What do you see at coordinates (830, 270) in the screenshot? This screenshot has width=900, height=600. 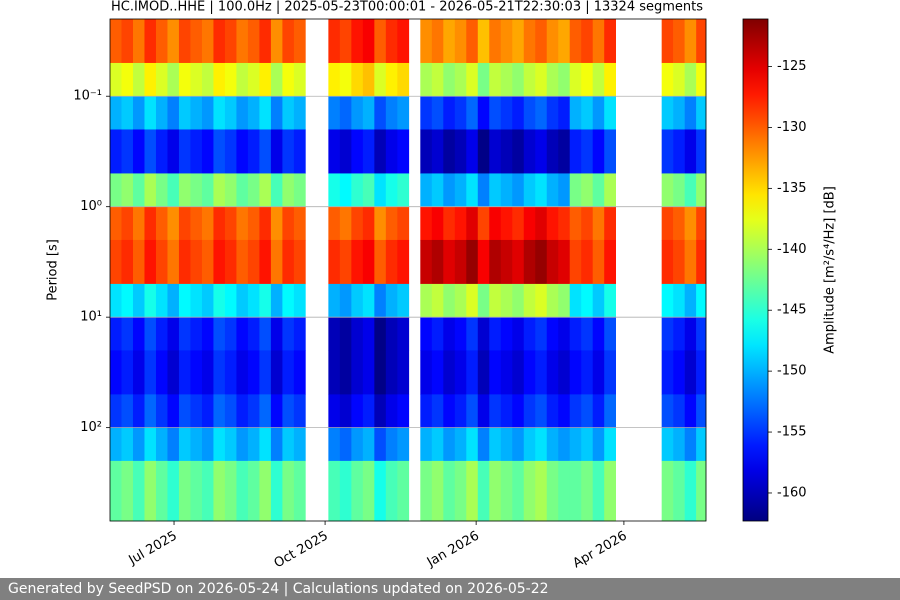 I see `colorbar-label: Amplitude [m²/s⁴/Hz] [dB]` at bounding box center [830, 270].